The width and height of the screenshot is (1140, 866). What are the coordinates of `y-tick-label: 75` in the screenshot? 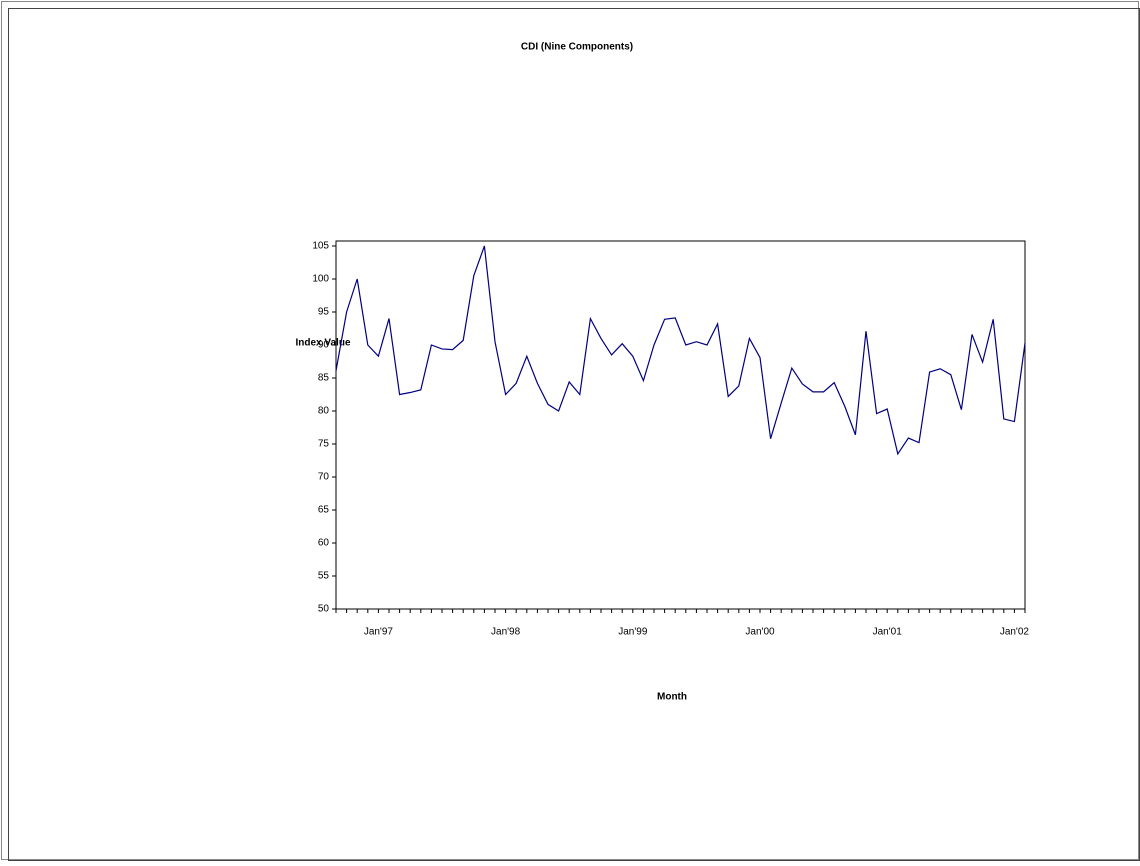 It's located at (324, 444).